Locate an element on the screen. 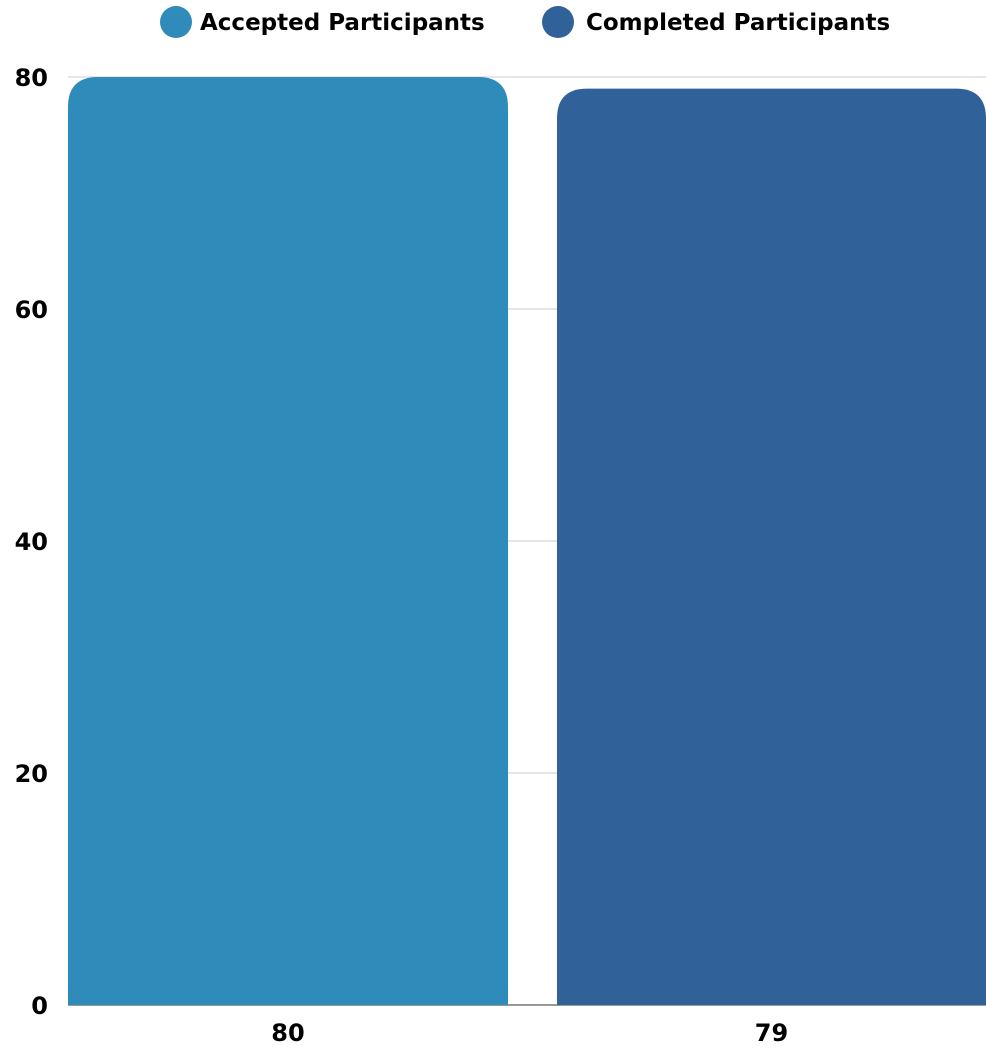  y-tick-label-40: 40 is located at coordinates (31, 542).